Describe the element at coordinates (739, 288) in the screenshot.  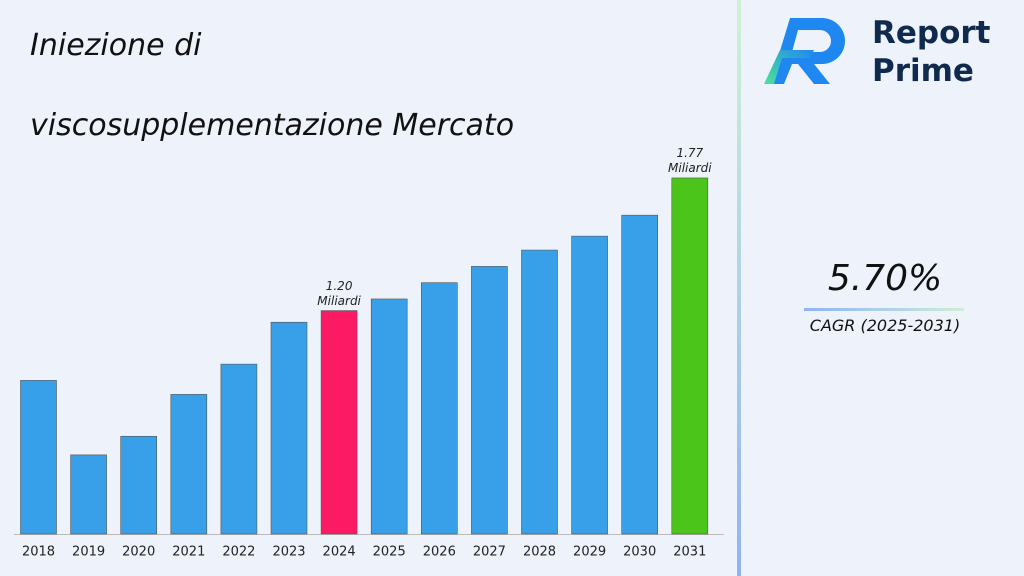
I see `divider` at that location.